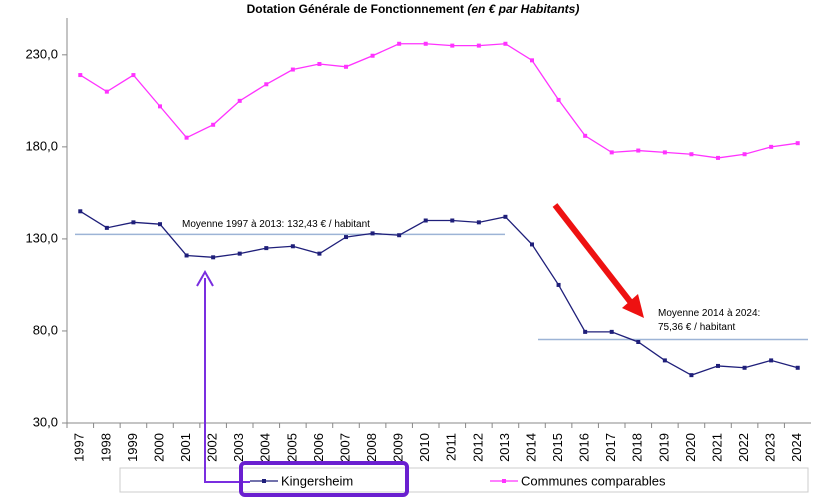 The width and height of the screenshot is (825, 498). Describe the element at coordinates (633, 306) in the screenshot. I see `red-arrow-head` at that location.